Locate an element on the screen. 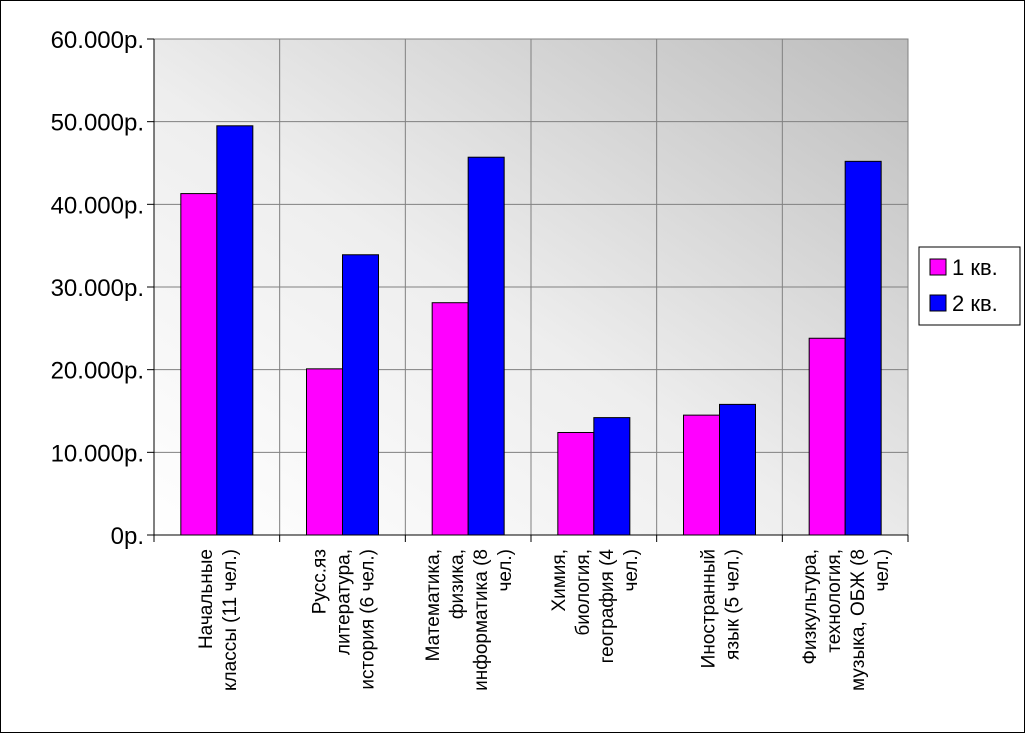 The height and width of the screenshot is (733, 1025). y-tick-label: 30.000р. is located at coordinates (97, 288).